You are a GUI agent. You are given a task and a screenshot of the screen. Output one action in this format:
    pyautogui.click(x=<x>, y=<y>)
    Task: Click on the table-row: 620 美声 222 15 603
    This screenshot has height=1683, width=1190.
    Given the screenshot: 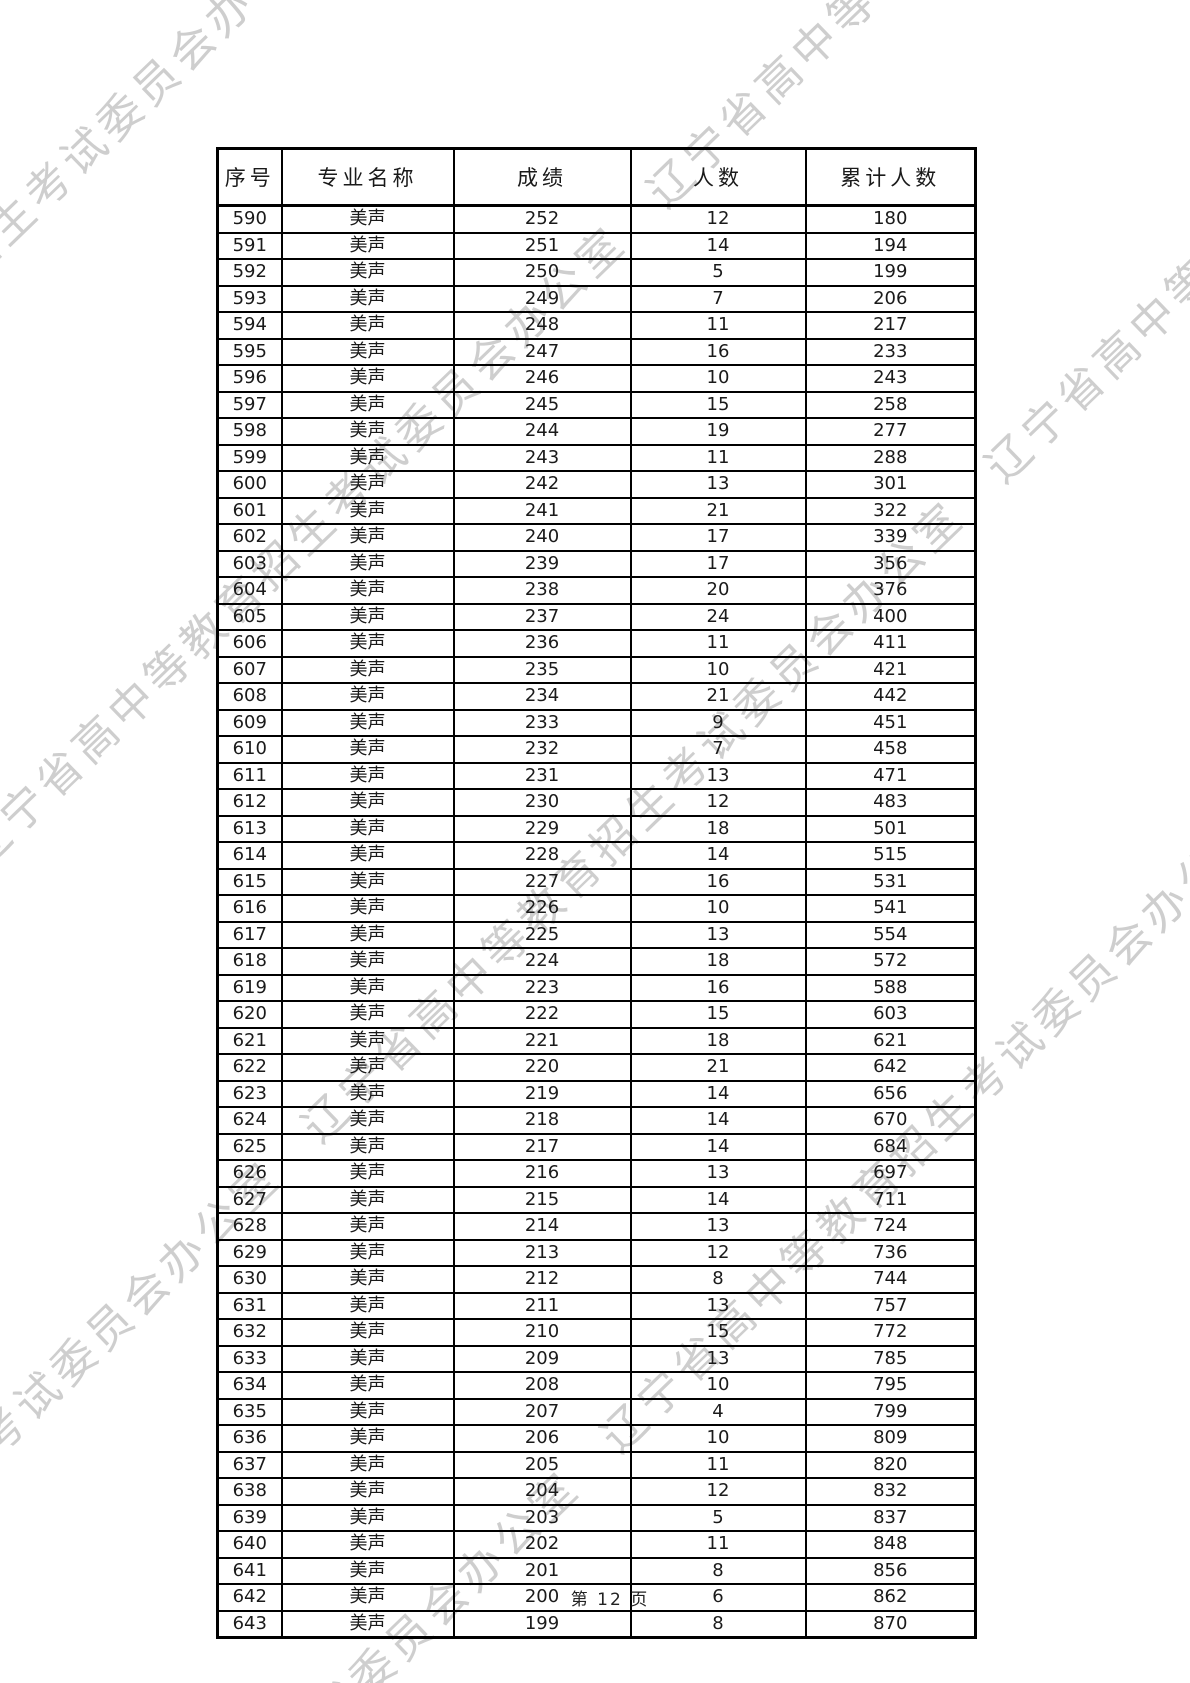 What is the action you would take?
    pyautogui.click(x=596, y=1014)
    